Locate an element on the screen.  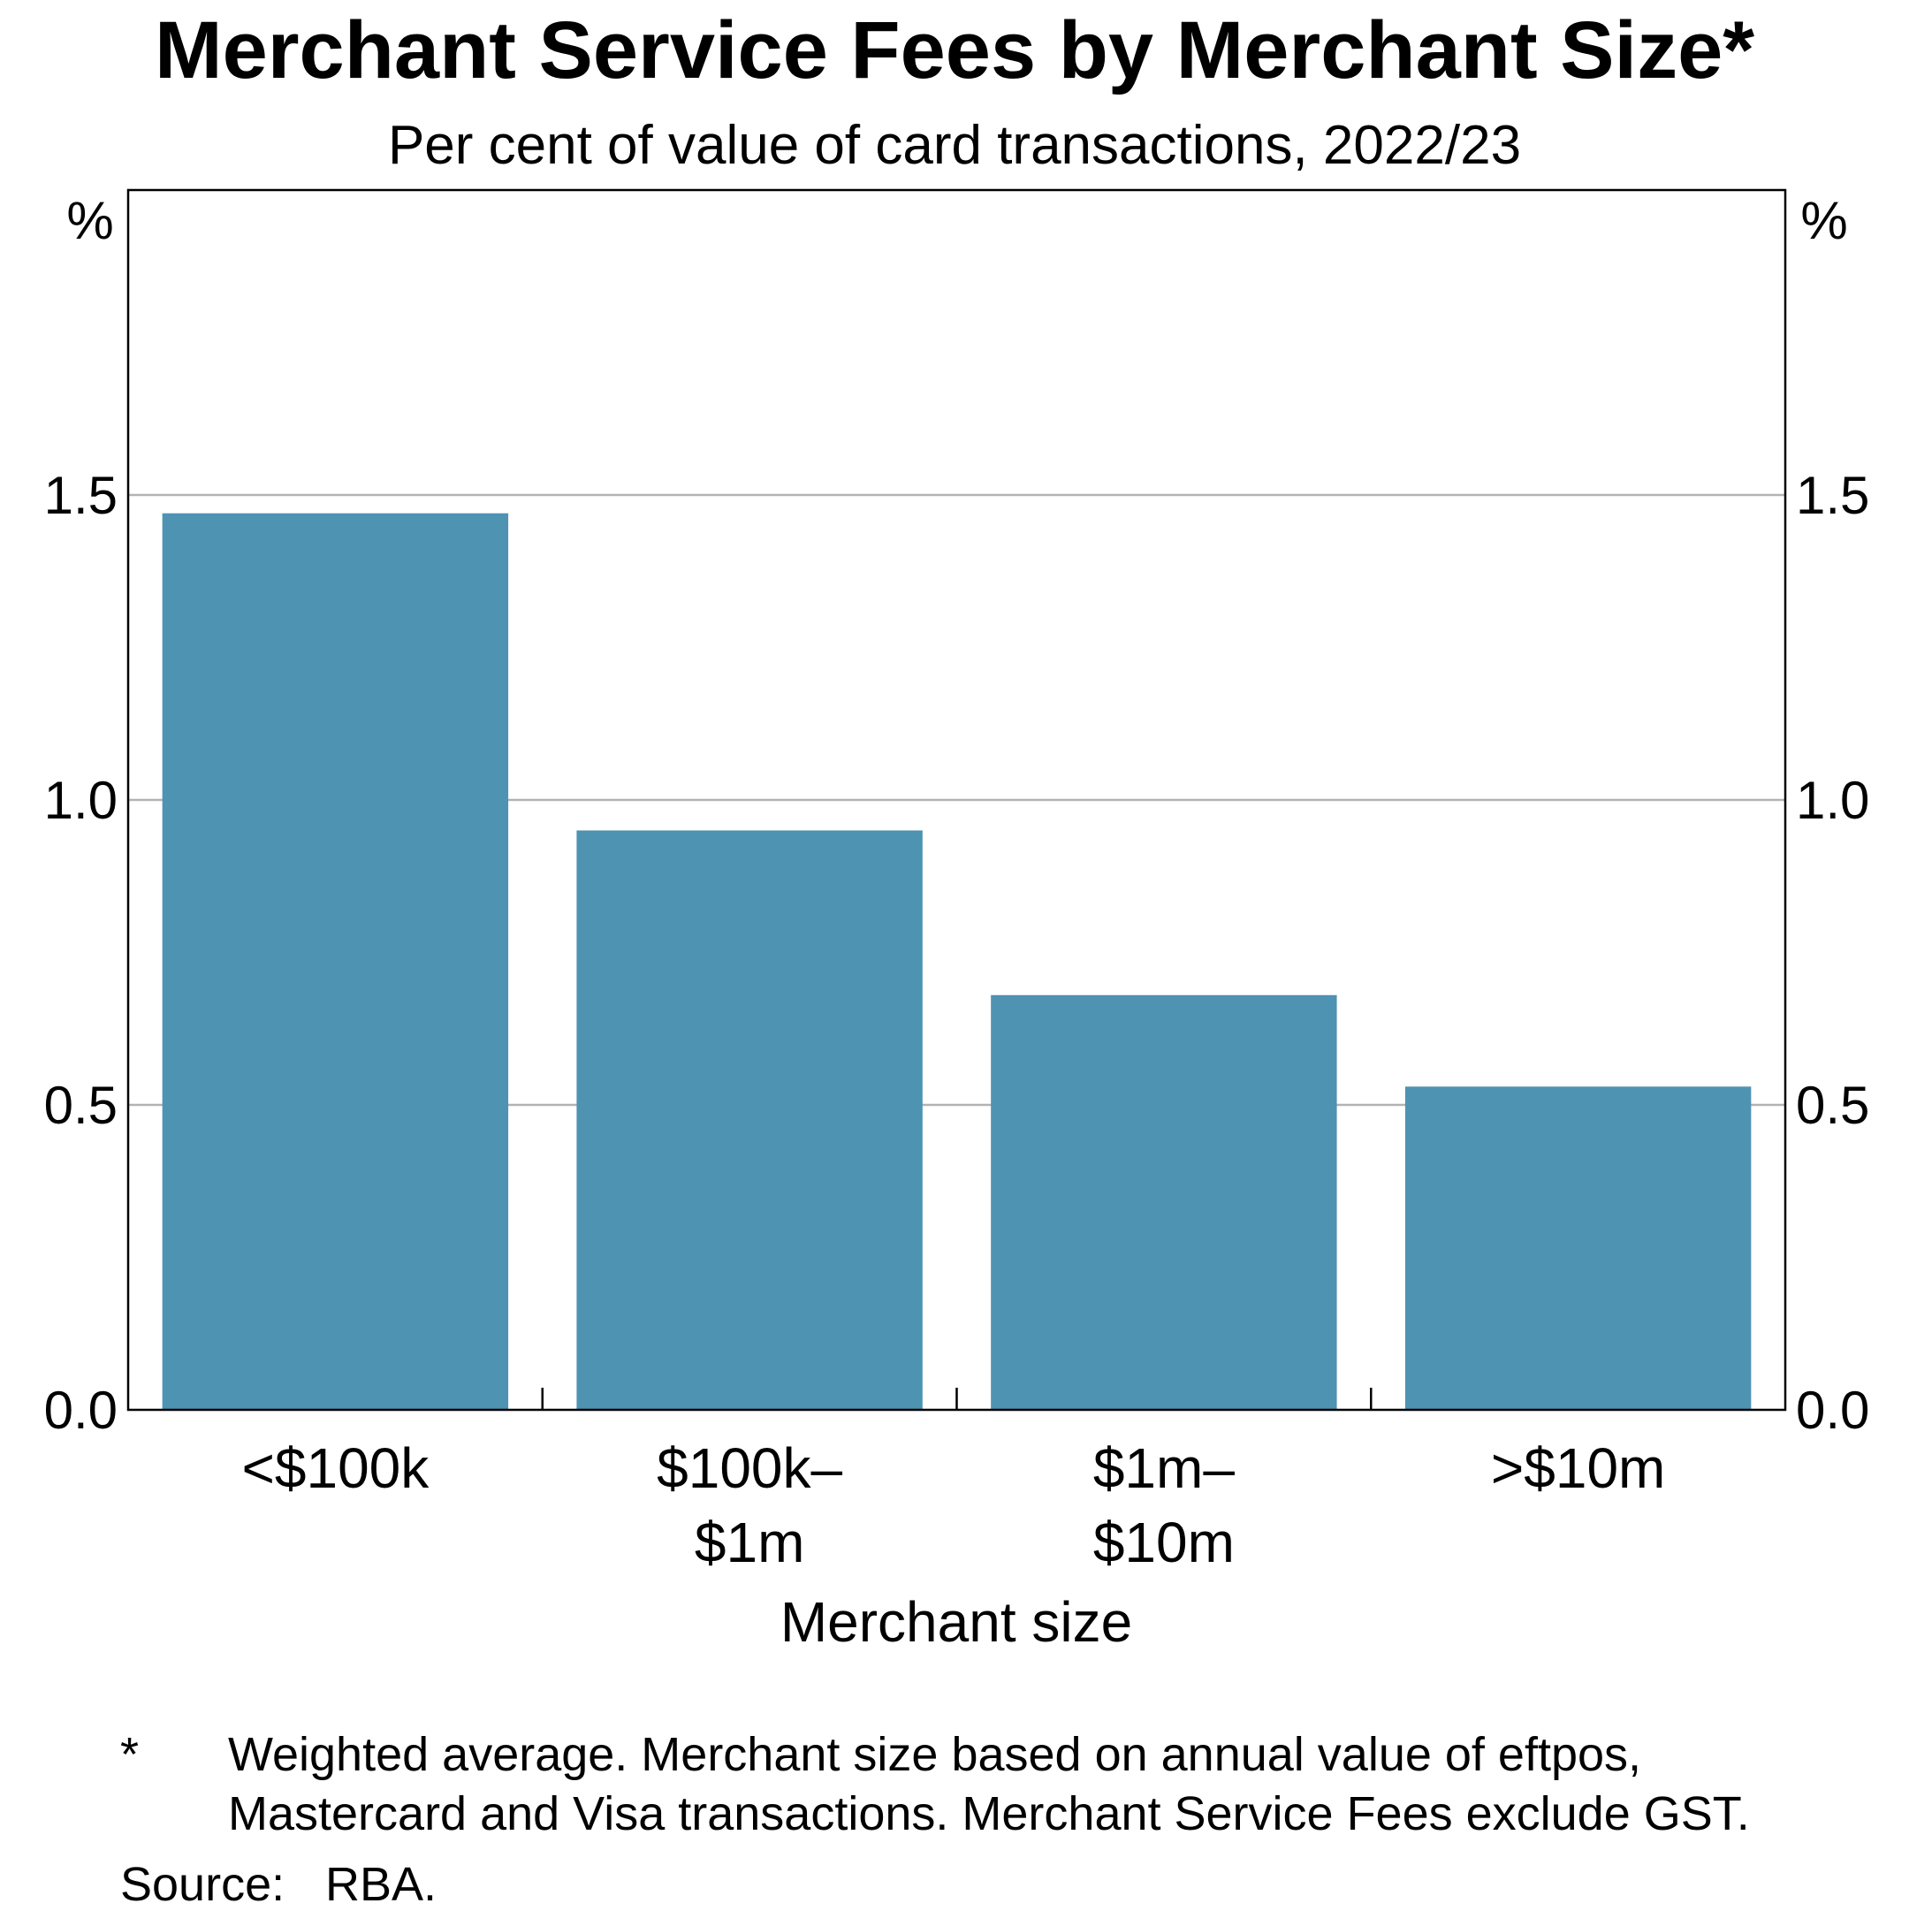
y-tick-label-right-2: 1.0 is located at coordinates (1833, 800).